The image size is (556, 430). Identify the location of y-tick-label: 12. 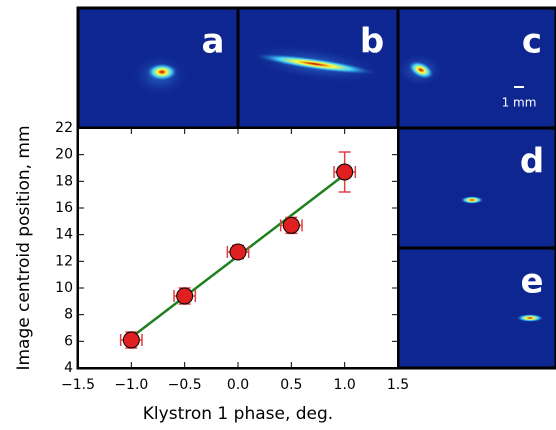
(64, 261).